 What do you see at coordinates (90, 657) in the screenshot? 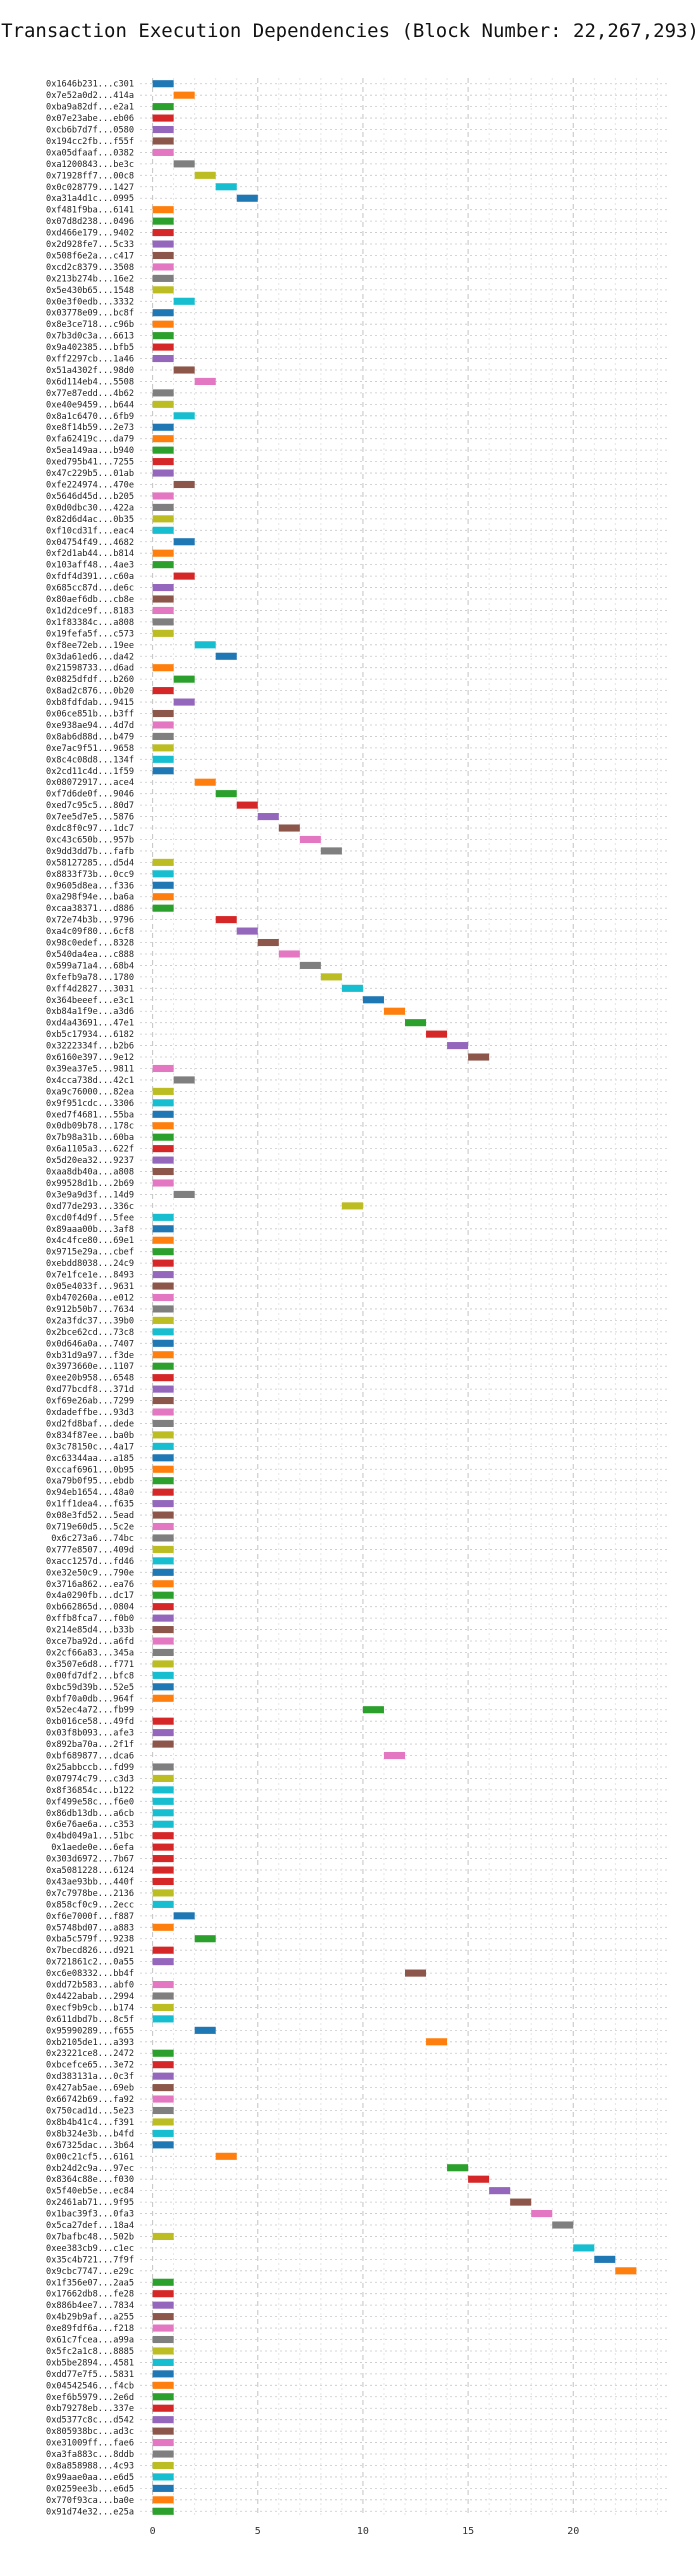
I see `row-label: 0x3da61ed6...da42` at bounding box center [90, 657].